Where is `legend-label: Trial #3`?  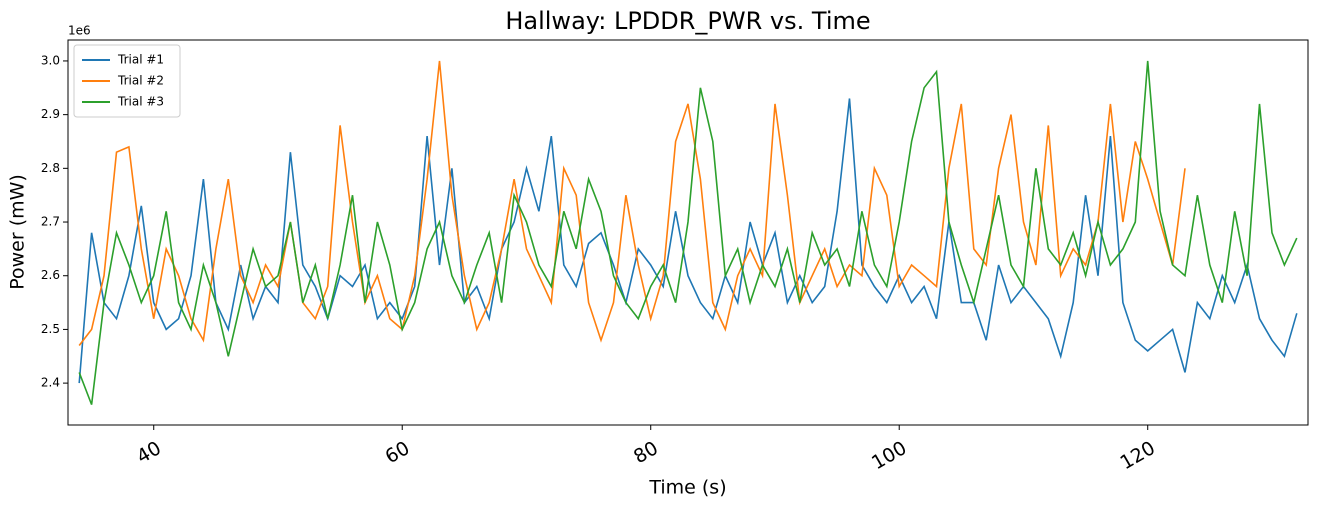 legend-label: Trial #3 is located at coordinates (140, 102).